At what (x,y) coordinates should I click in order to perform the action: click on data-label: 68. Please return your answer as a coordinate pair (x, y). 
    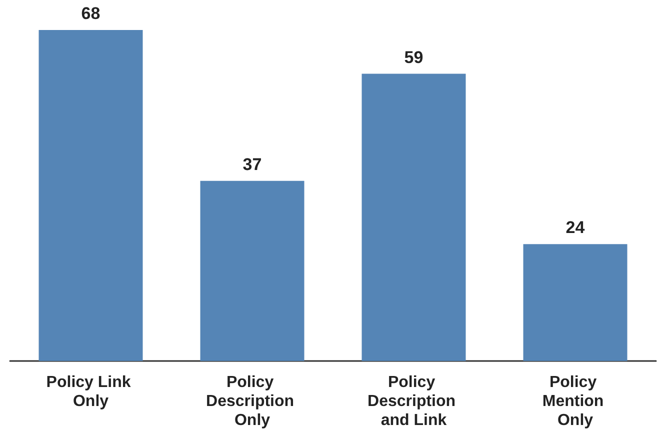
    Looking at the image, I should click on (90, 13).